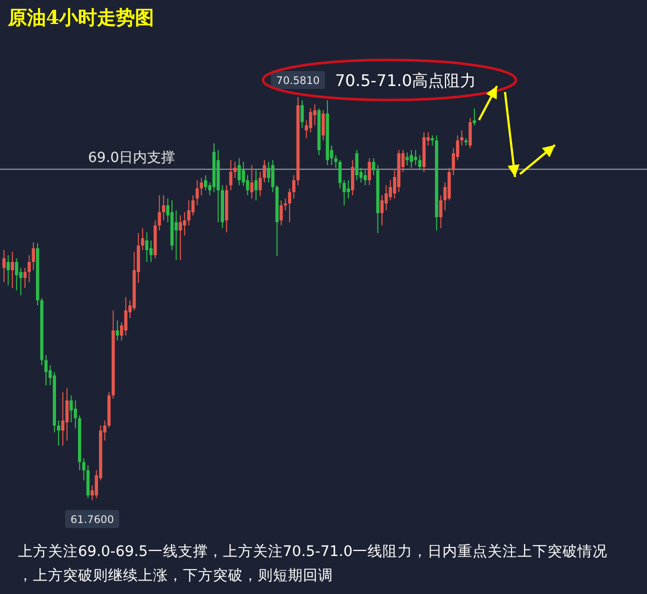 Image resolution: width=647 pixels, height=594 pixels. What do you see at coordinates (313, 563) in the screenshot?
I see `text: 上方关注69.0-69.5一线支撑，上方关注70.5-71.0一线阻力，日内重点关注上下突破情况，上方突破则继续上涨，下方突破，则短期回调` at bounding box center [313, 563].